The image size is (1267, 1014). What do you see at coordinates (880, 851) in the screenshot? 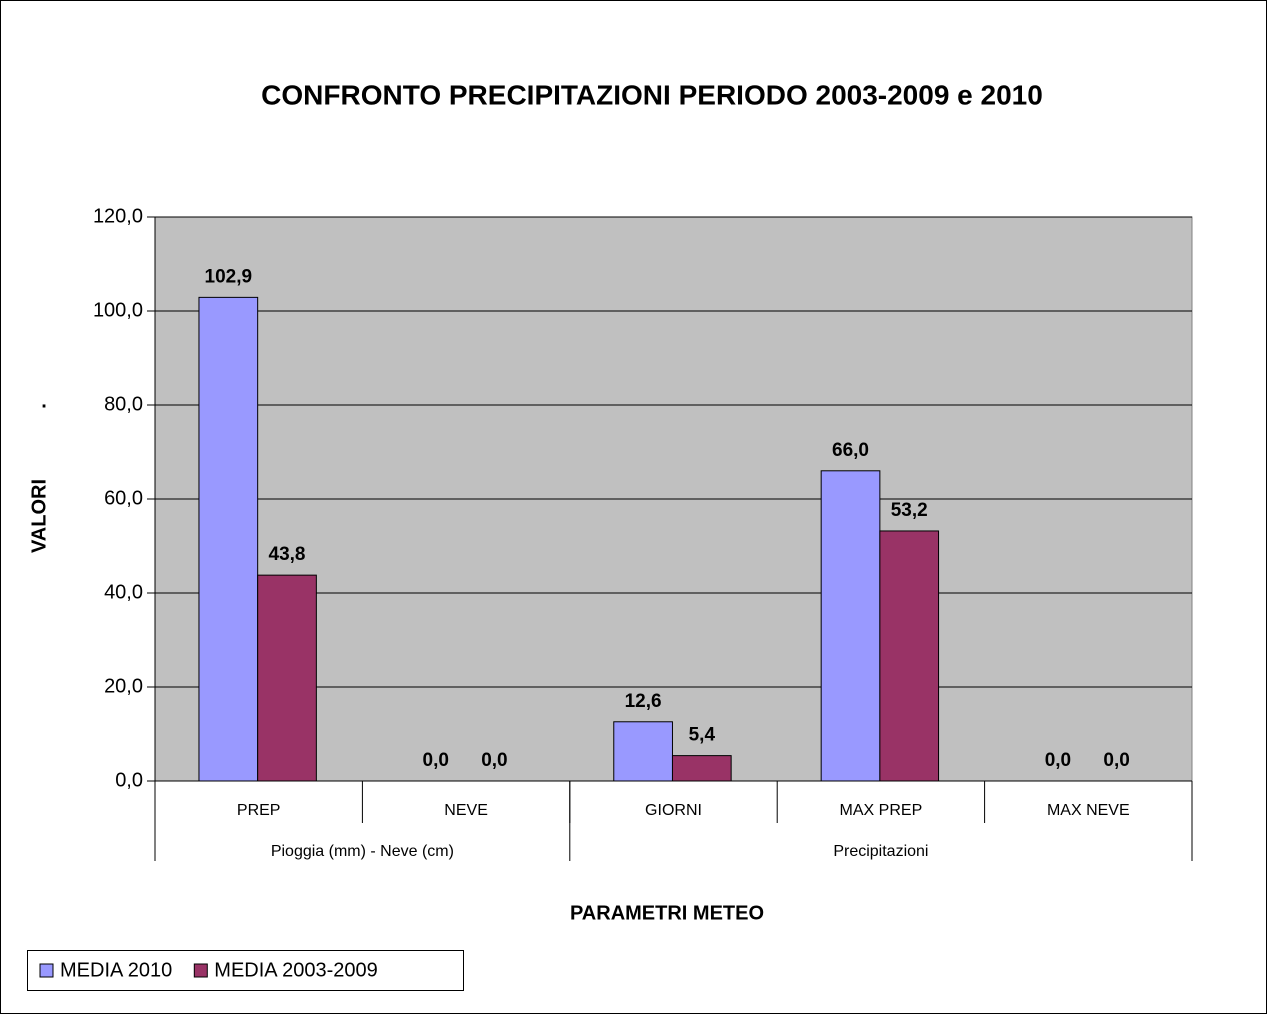
I see `group-label: Precipitazioni` at bounding box center [880, 851].